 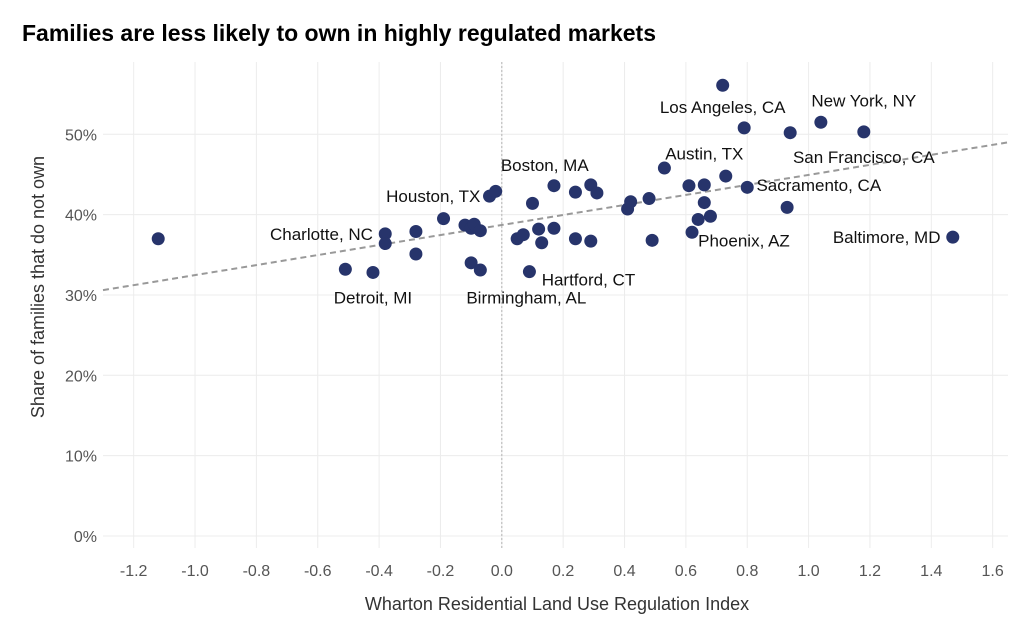 What do you see at coordinates (589, 280) in the screenshot?
I see `point-label: Hartford, CT` at bounding box center [589, 280].